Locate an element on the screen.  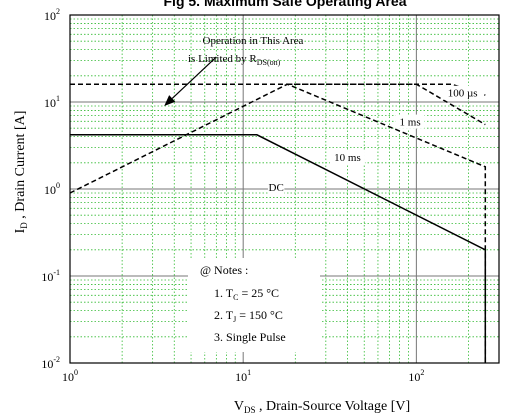
annotation-line1: Operation in This Area is located at coordinates (253, 41).